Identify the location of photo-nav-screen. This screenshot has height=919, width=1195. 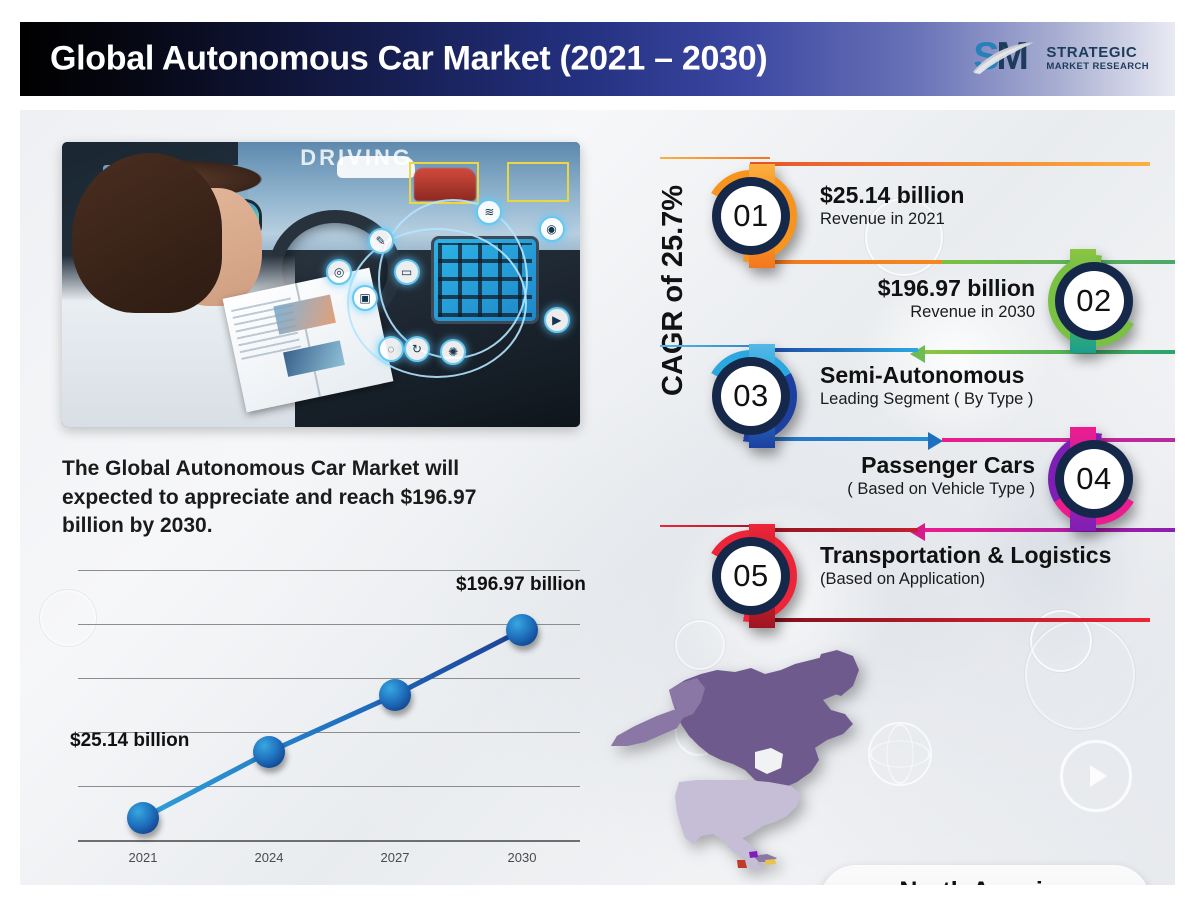
(484, 280).